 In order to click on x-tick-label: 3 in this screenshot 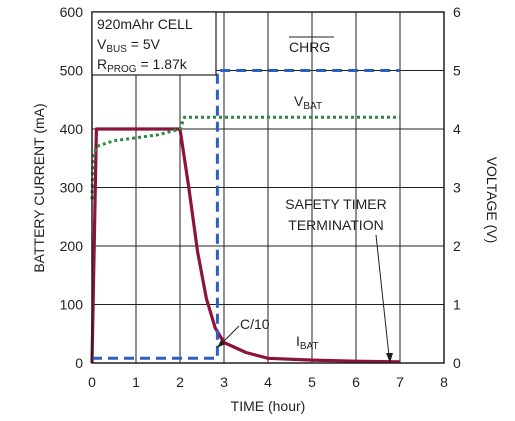, I will do `click(224, 382)`.